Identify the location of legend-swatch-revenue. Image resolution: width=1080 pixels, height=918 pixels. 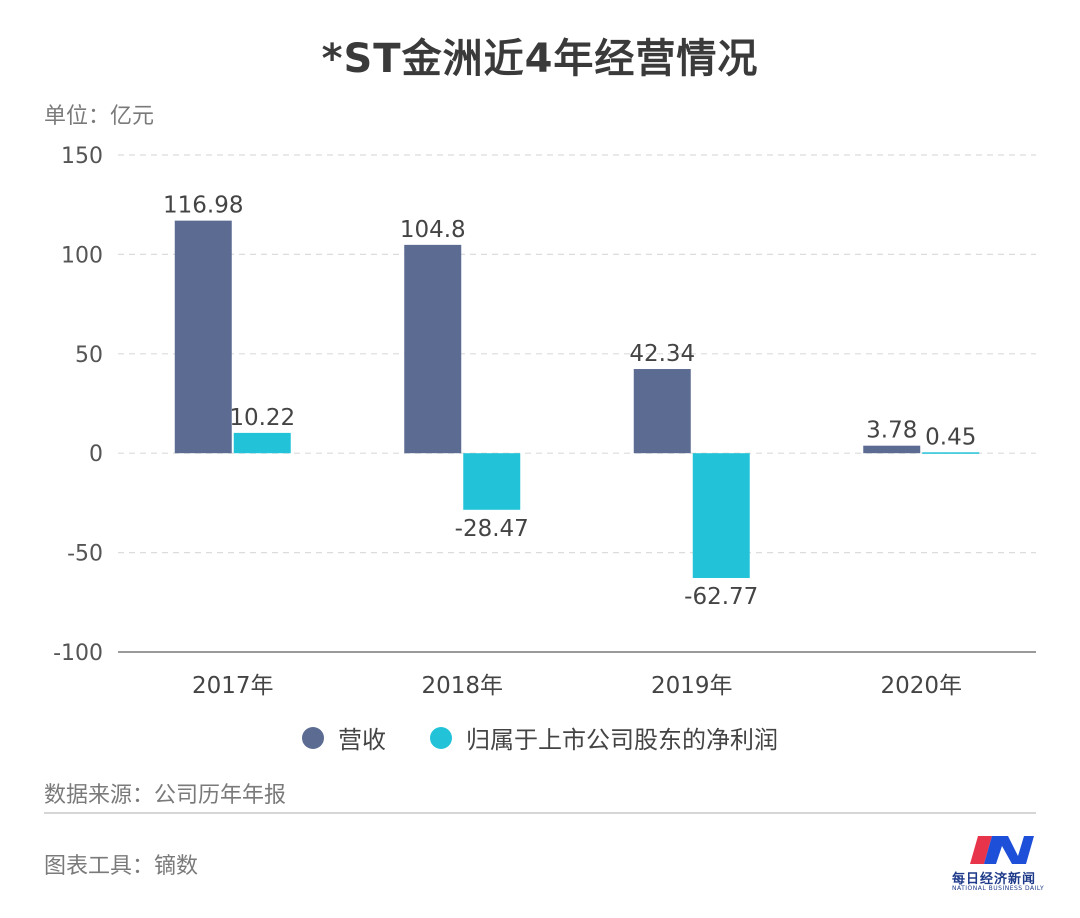
(313, 737).